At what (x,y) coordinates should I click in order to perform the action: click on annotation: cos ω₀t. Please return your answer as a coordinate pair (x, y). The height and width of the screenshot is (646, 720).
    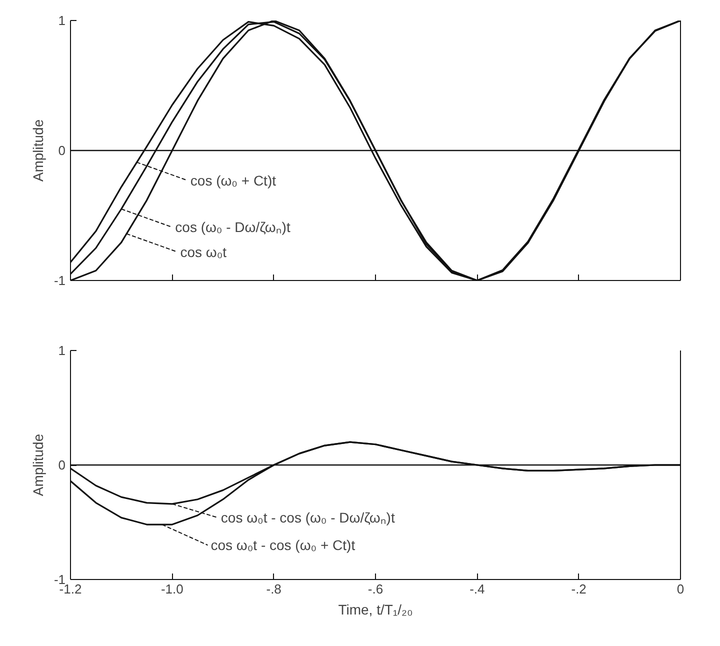
    Looking at the image, I should click on (203, 252).